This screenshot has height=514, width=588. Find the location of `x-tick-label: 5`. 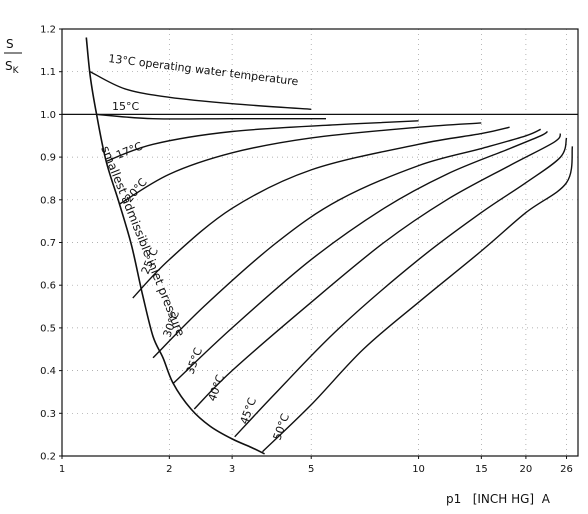

x-tick-label: 5 is located at coordinates (311, 469).